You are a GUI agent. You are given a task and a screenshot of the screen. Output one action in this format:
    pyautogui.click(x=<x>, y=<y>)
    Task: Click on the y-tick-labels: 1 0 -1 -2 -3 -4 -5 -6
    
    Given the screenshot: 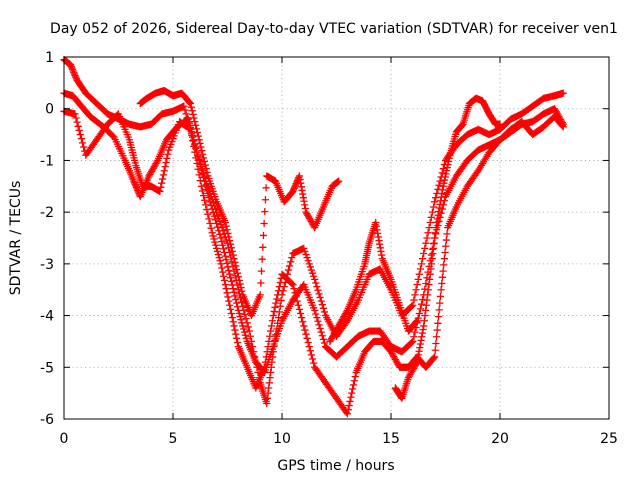 What is the action you would take?
    pyautogui.click(x=47, y=239)
    